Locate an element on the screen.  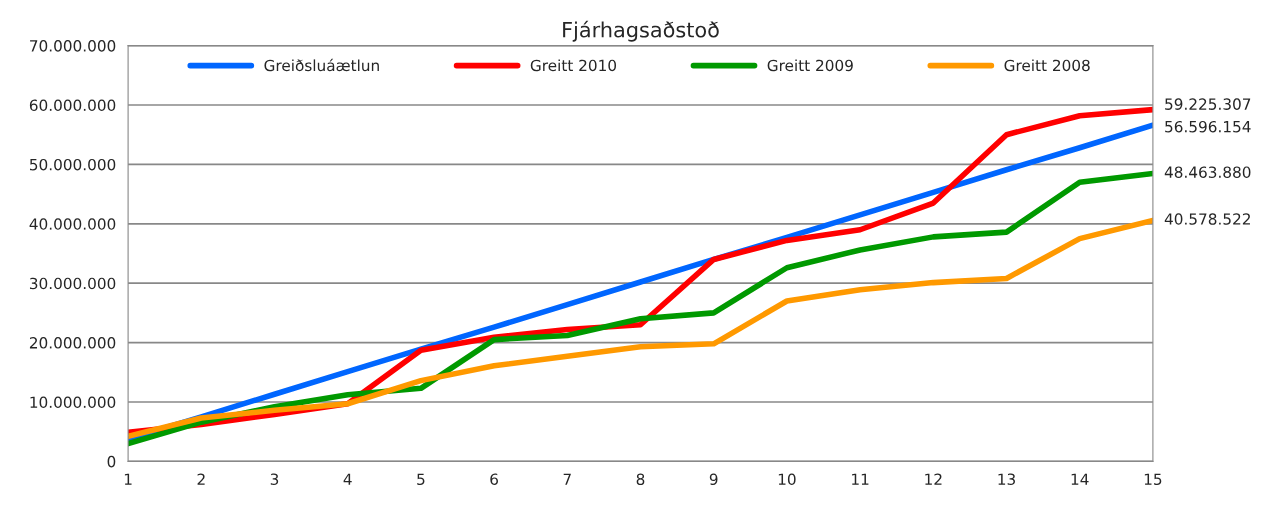
x-tick-label: 4 is located at coordinates (347, 479).